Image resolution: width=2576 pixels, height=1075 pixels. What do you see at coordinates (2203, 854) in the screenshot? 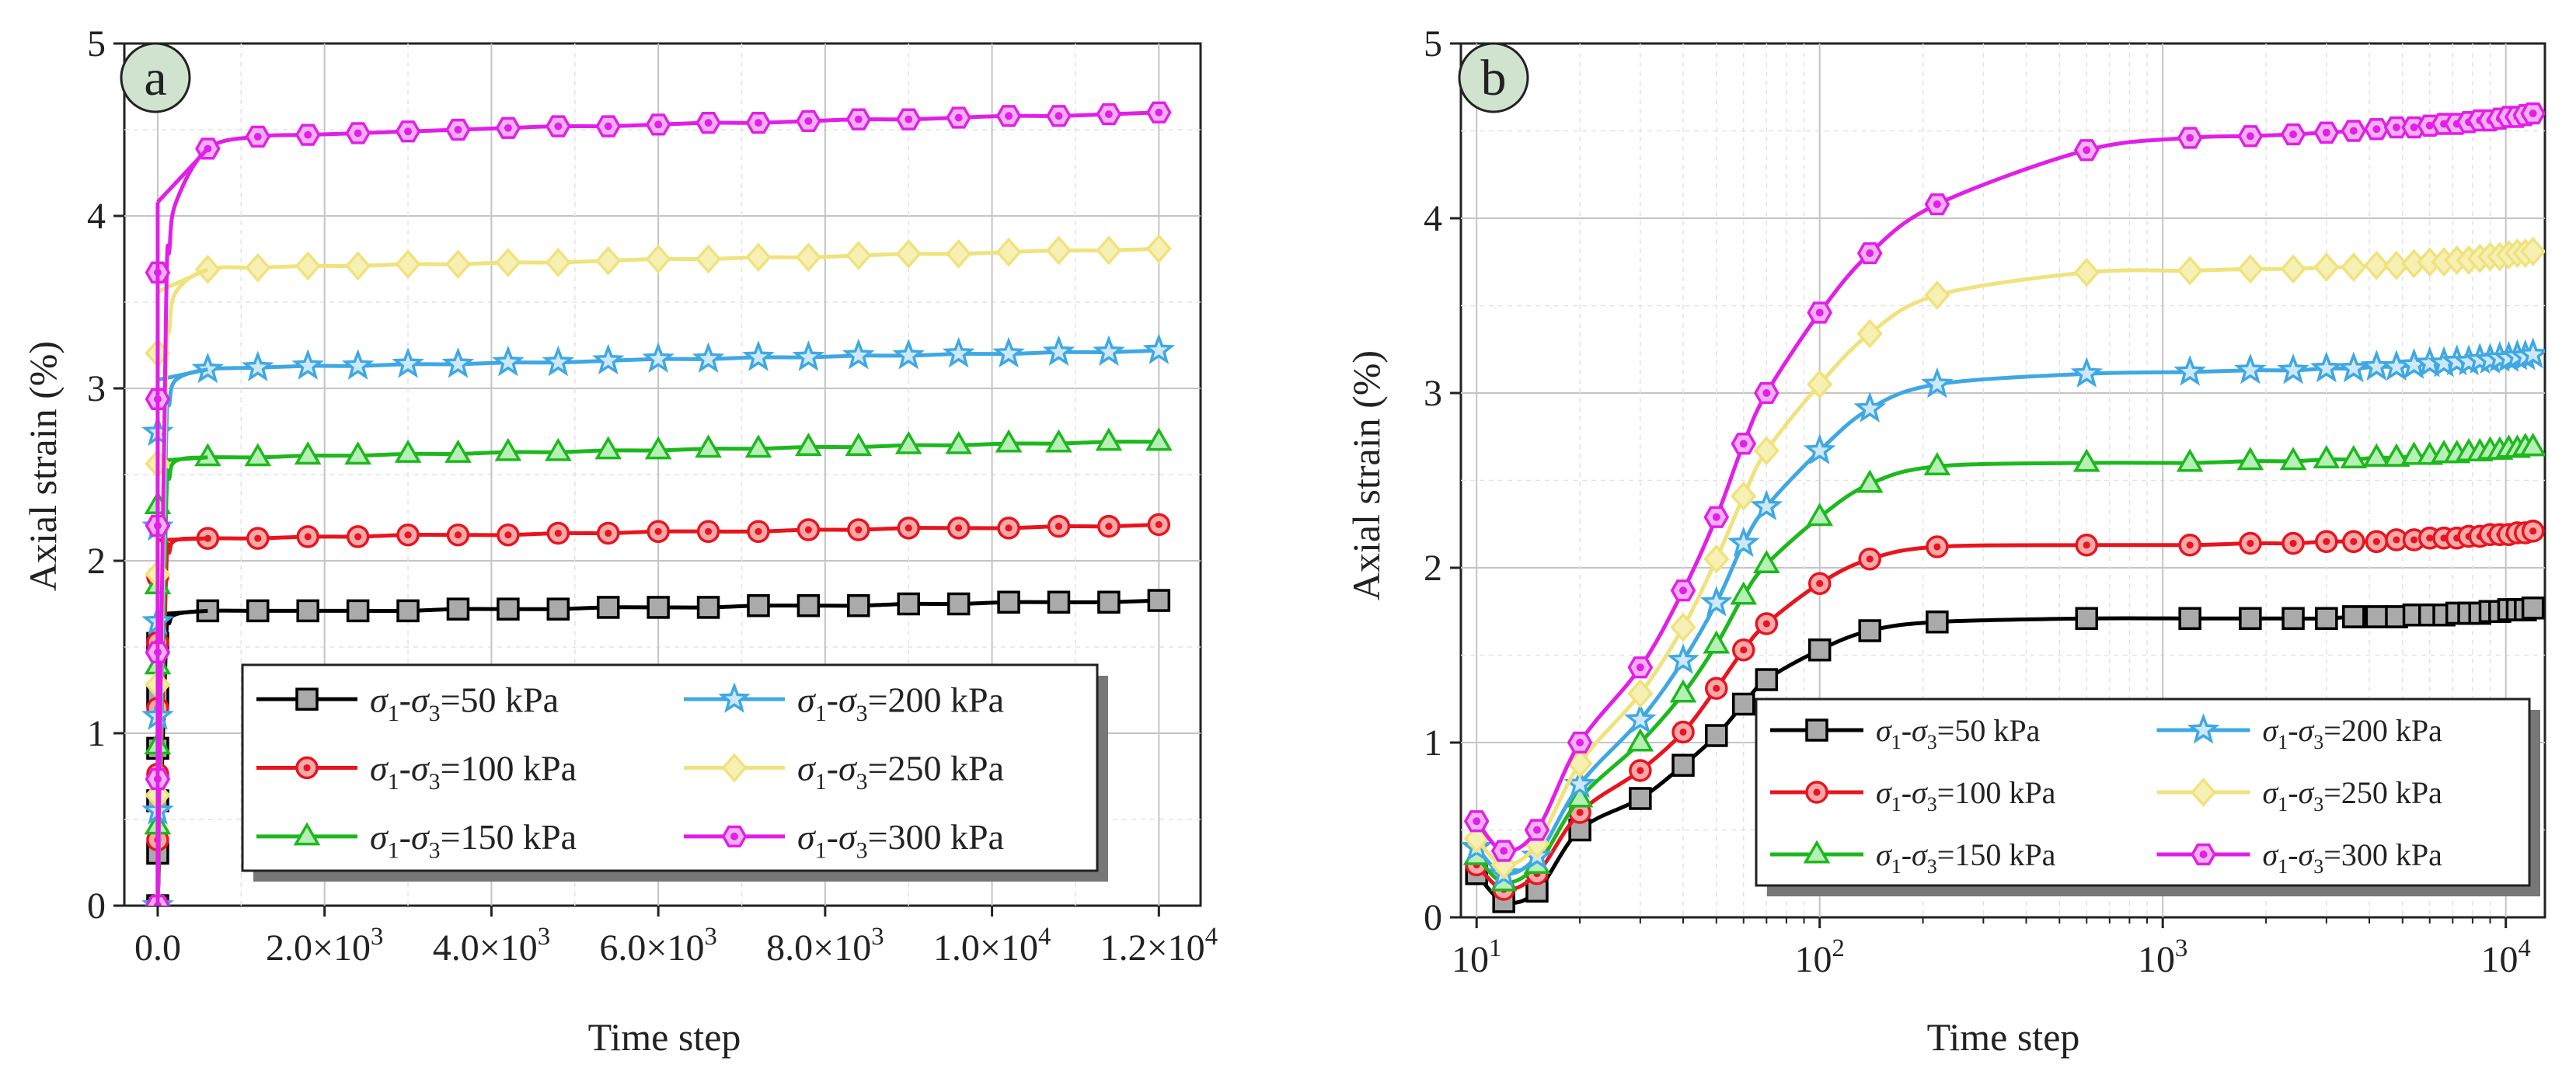
I see `legend-marker-center` at bounding box center [2203, 854].